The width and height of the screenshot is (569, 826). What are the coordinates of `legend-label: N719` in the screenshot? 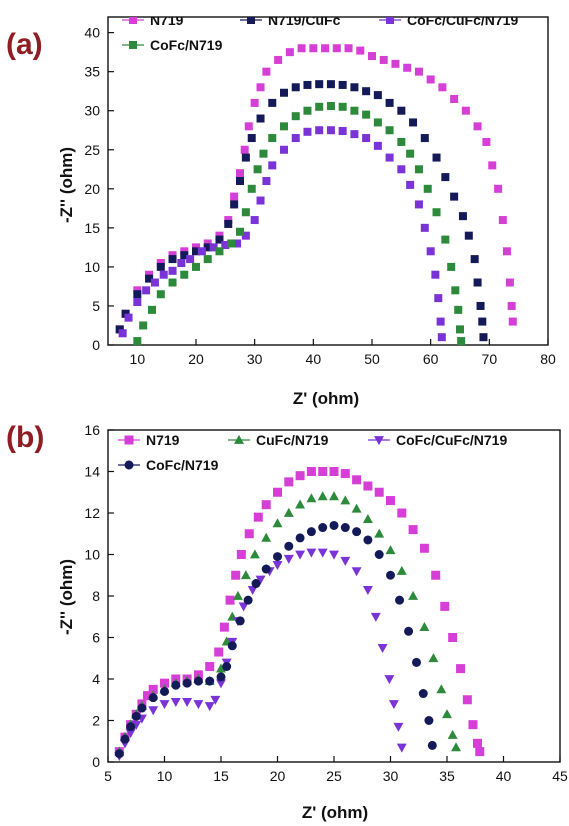 It's located at (167, 20).